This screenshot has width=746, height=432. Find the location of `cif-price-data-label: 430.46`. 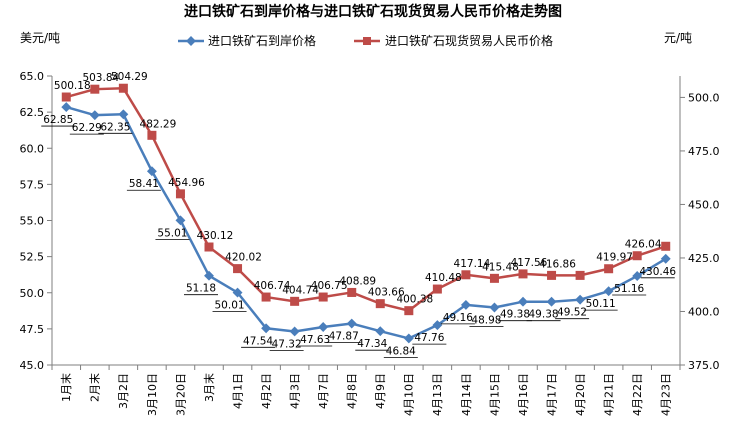

cif-price-data-label: 430.46 is located at coordinates (657, 272).